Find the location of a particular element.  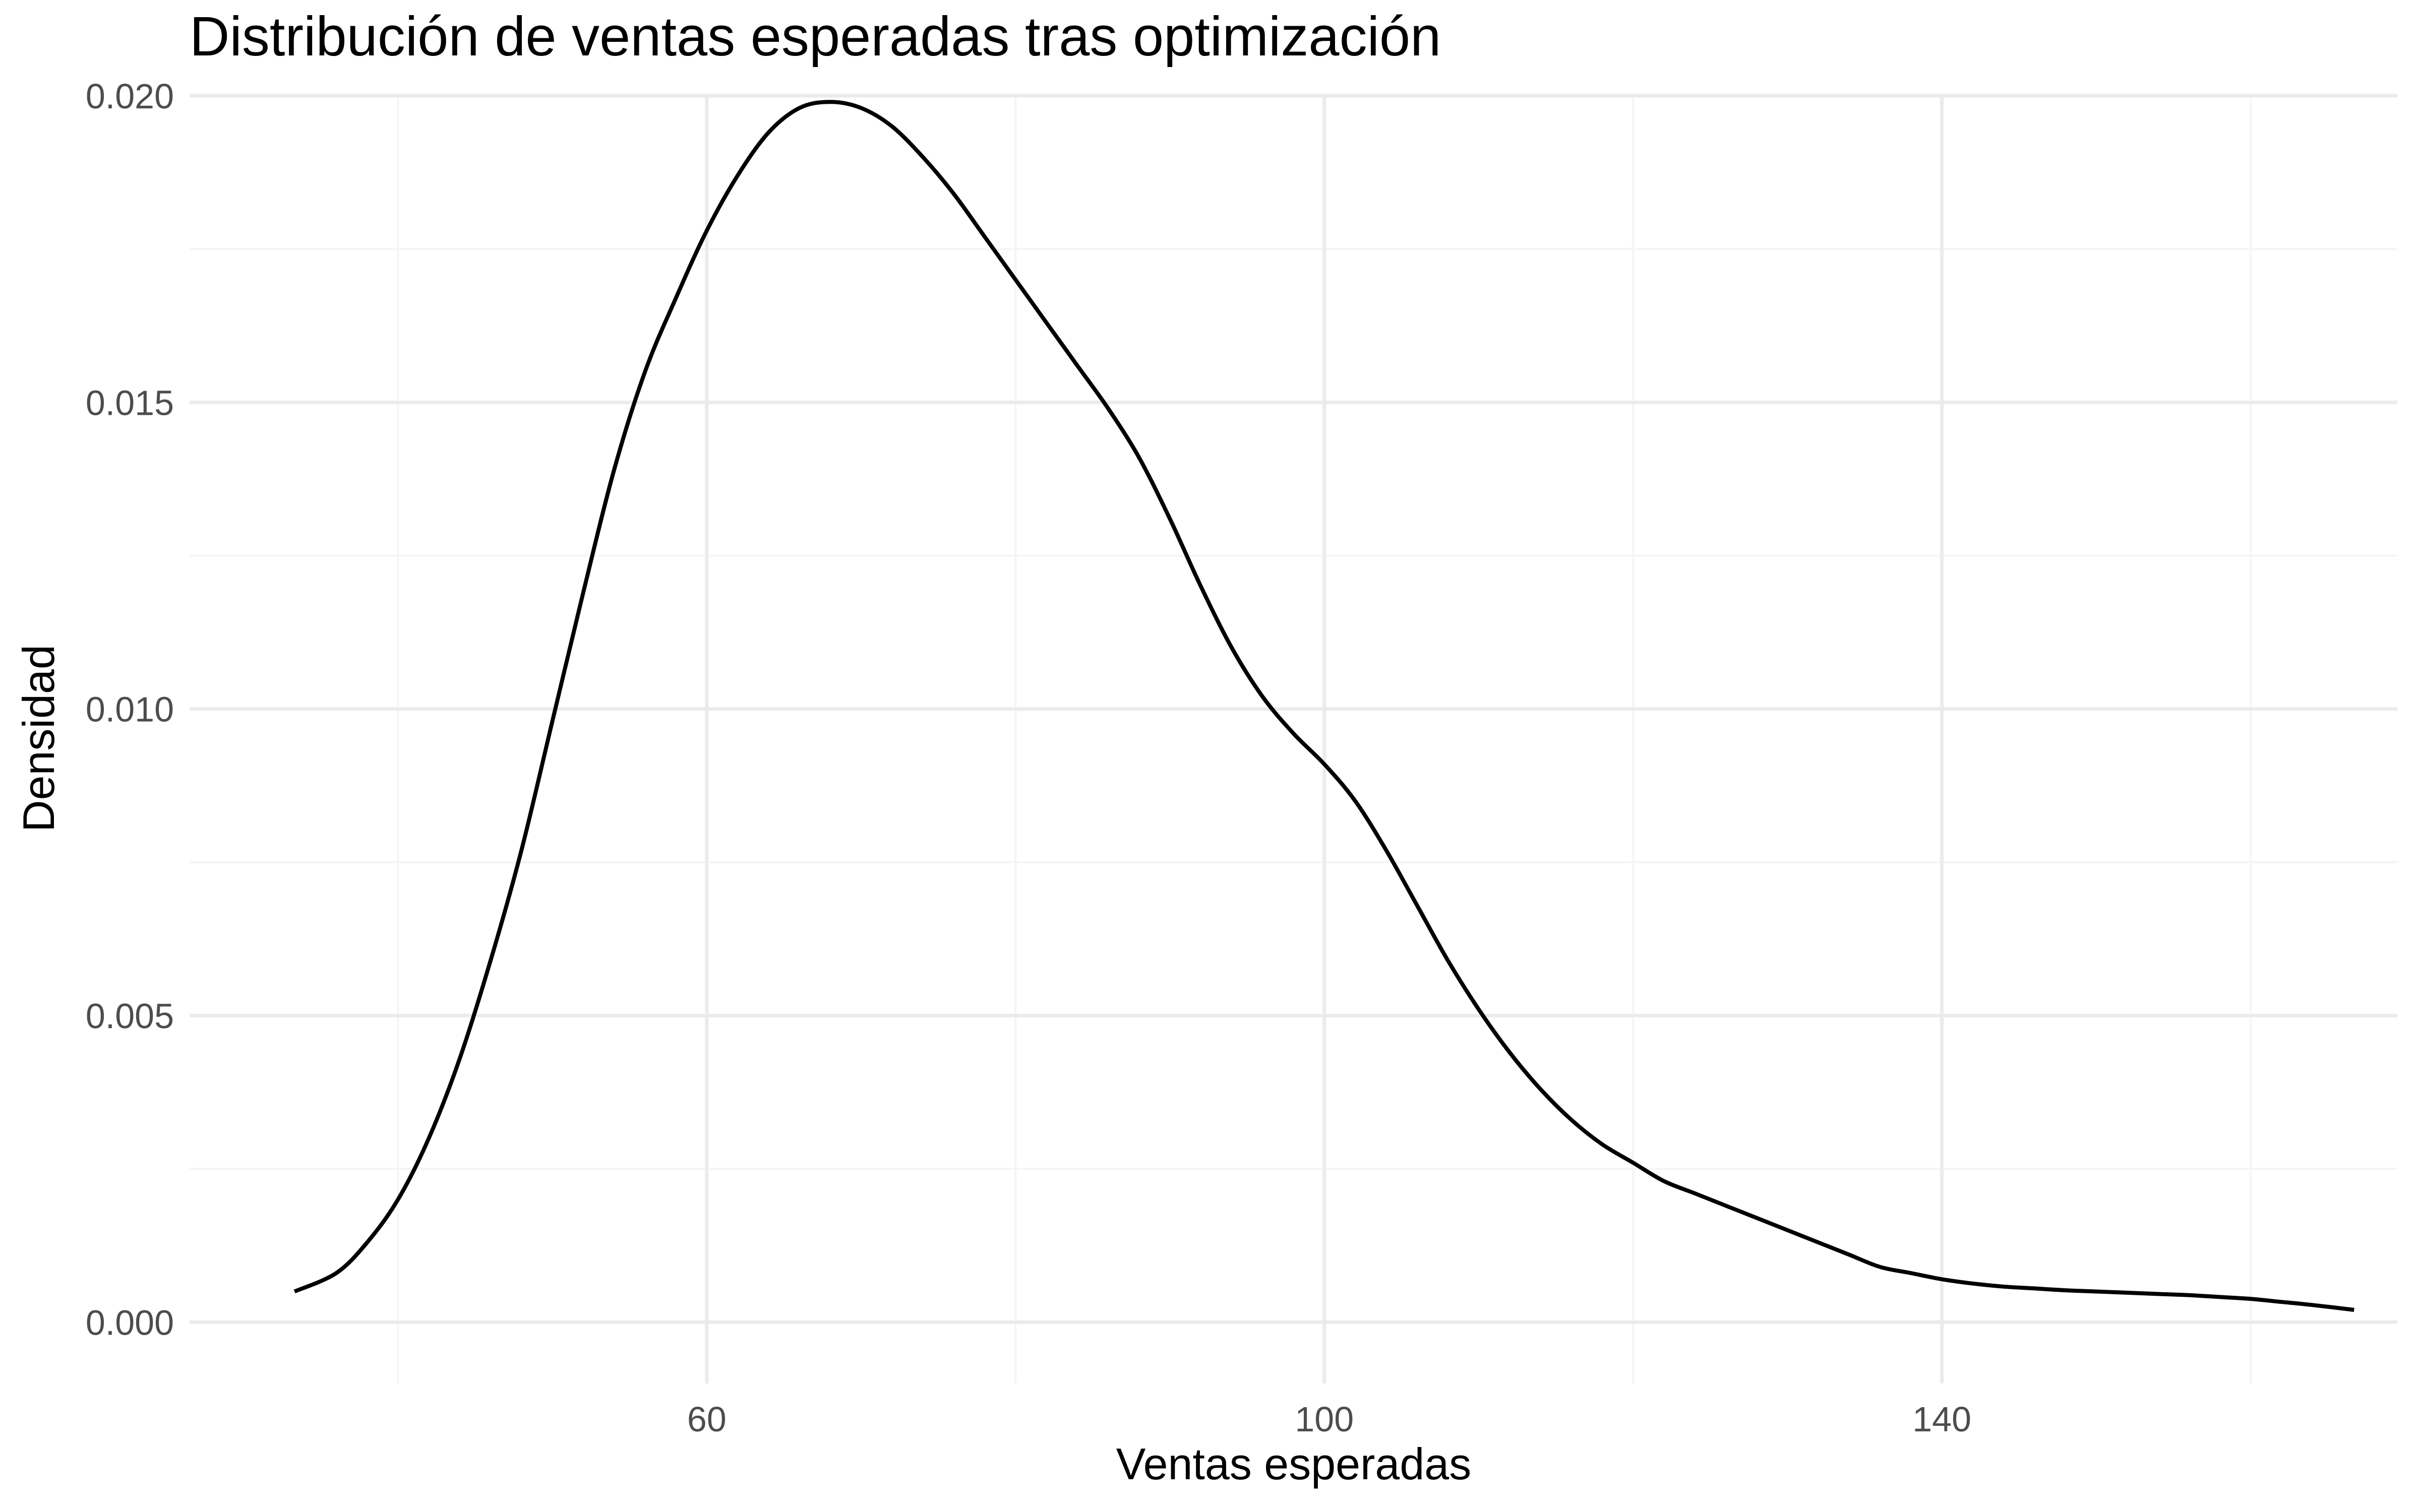

y-tick-label: 0.010 is located at coordinates (130, 709).